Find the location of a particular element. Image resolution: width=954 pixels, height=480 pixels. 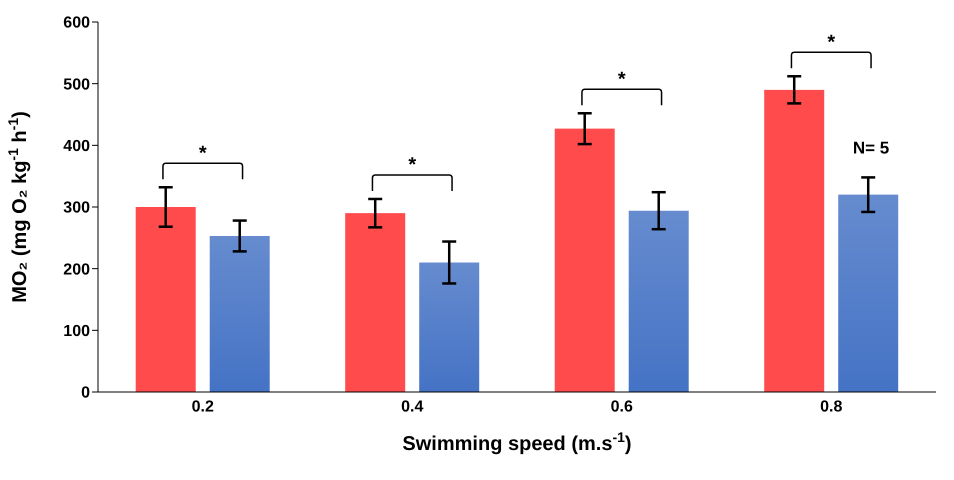

annotation: N= 5 is located at coordinates (871, 148).